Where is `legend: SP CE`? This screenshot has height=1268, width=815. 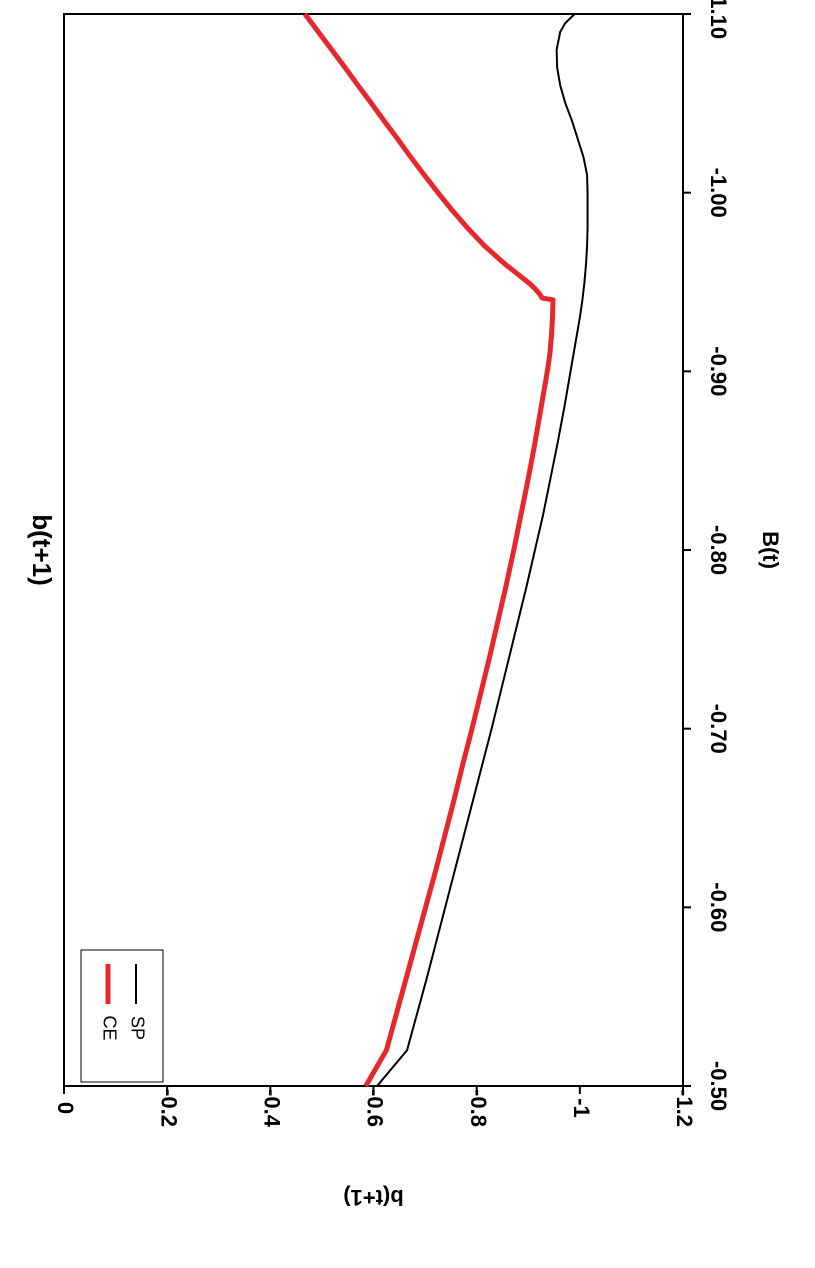 legend: SP CE is located at coordinates (122, 1016).